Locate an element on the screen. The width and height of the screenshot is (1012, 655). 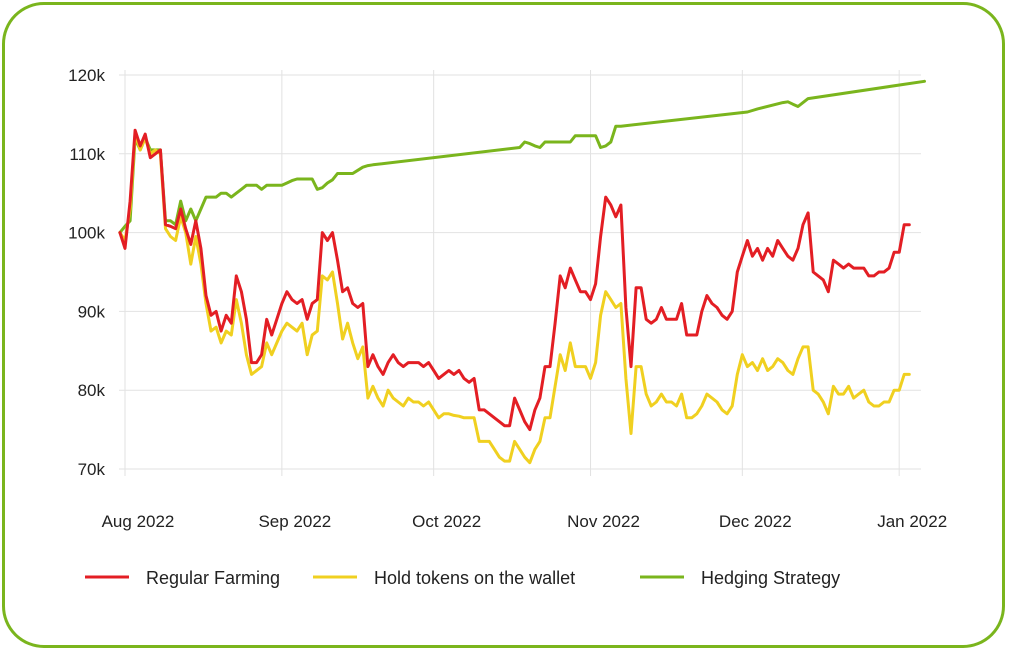
y-tick-label: 90k is located at coordinates (92, 311).